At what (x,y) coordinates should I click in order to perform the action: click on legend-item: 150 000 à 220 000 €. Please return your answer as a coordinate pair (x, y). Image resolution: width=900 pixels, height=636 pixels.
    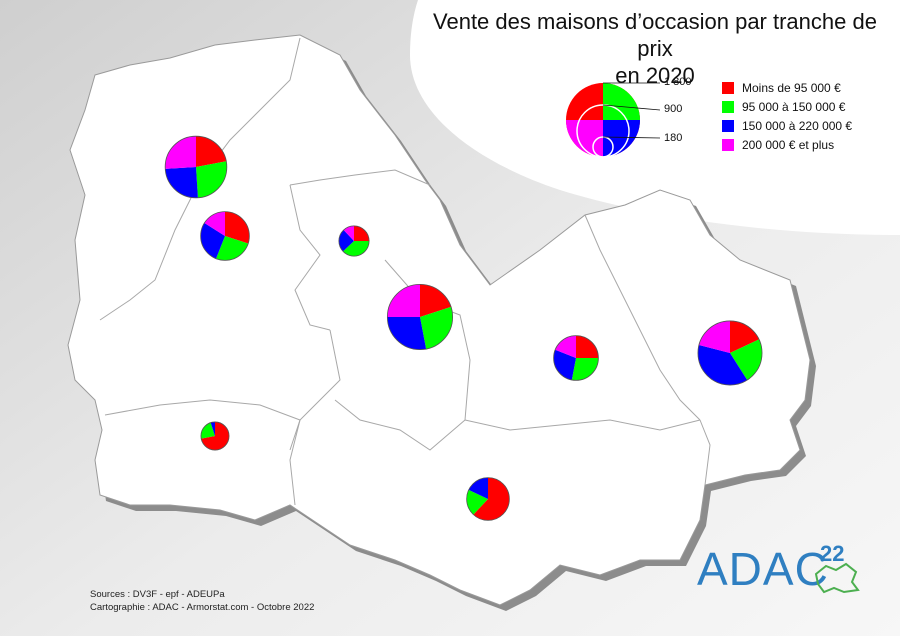
    Looking at the image, I should click on (787, 125).